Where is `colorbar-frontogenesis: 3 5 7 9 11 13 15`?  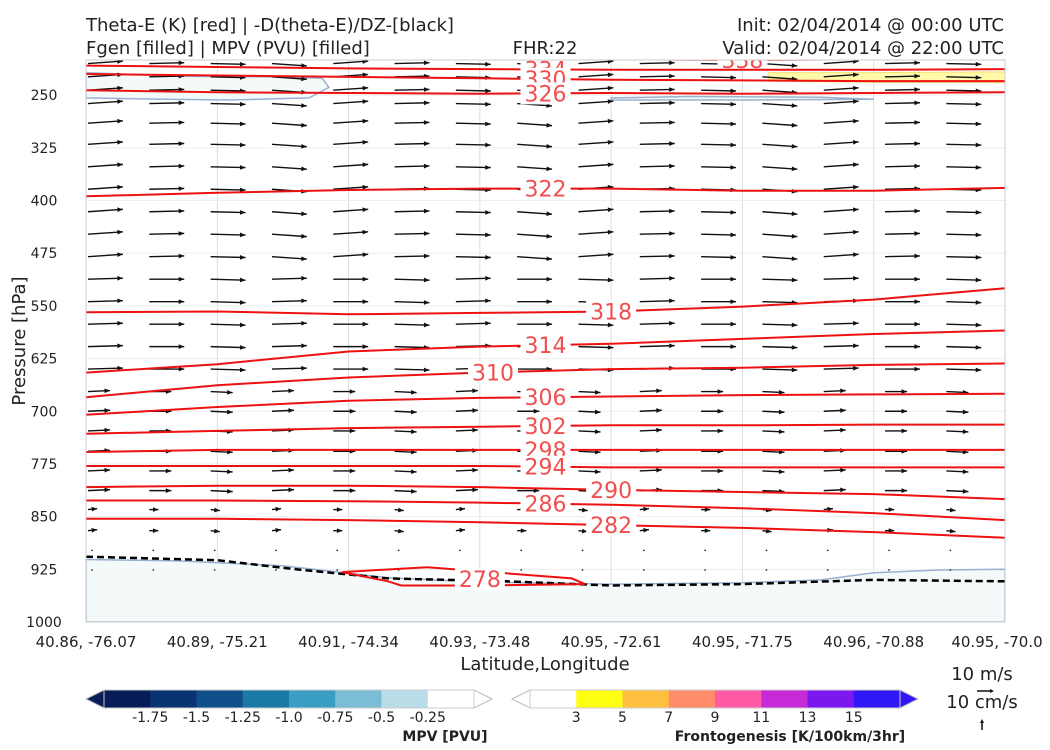
colorbar-frontogenesis: 3 5 7 9 11 13 15 is located at coordinates (715, 707).